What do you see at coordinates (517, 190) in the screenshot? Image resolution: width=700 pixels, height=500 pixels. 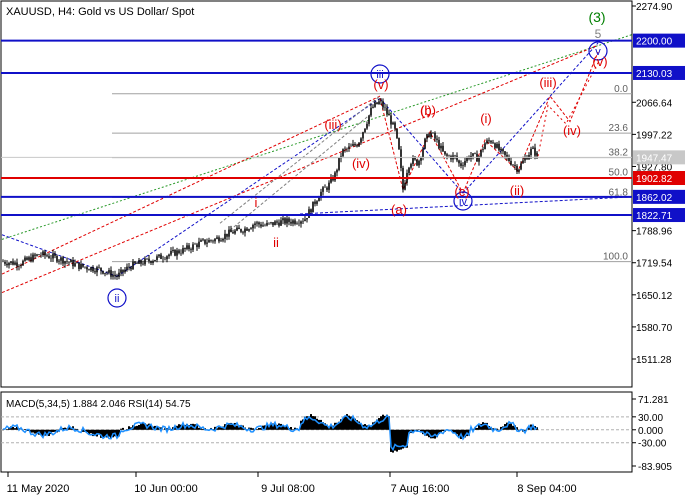 I see `wave-label-red: (ii)` at bounding box center [517, 190].